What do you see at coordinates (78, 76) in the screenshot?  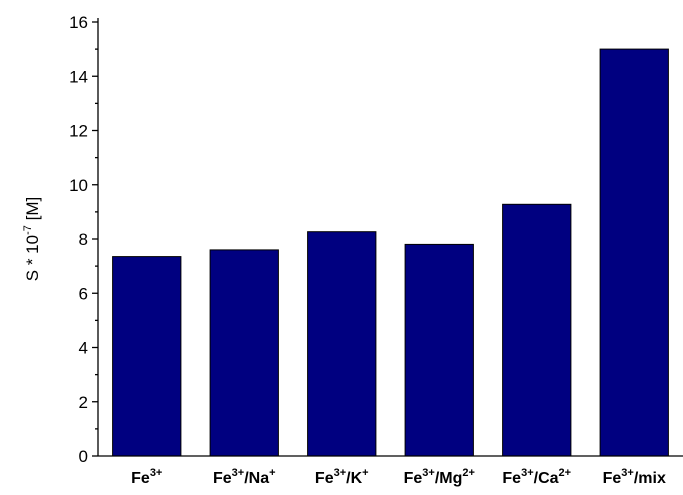 I see `y-tick-label-7: 14` at bounding box center [78, 76].